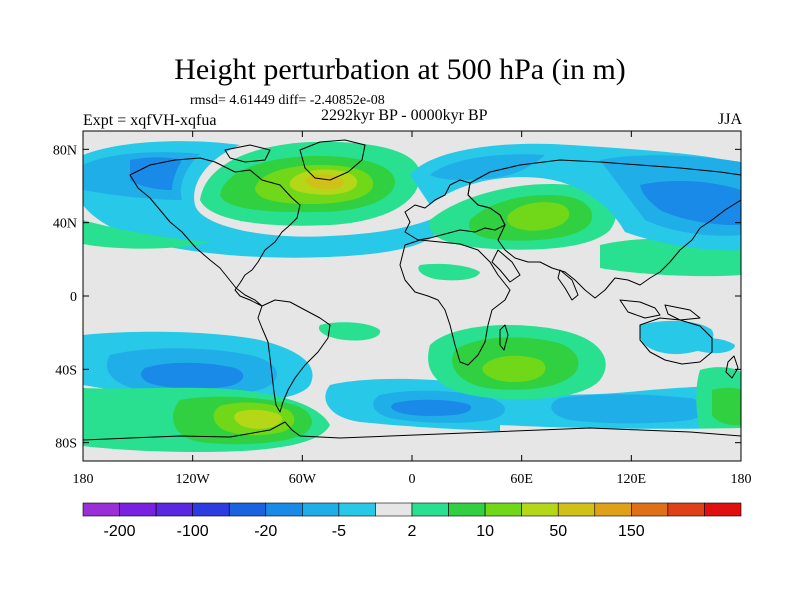 The image size is (800, 600). What do you see at coordinates (455, 302) in the screenshot?
I see `africa-coast` at bounding box center [455, 302].